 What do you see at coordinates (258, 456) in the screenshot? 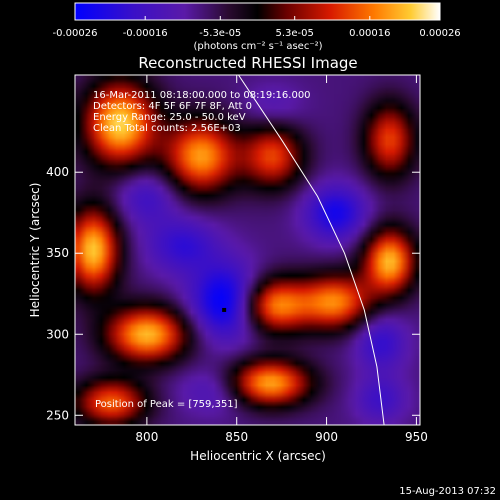
I see `x-axis-label: Heliocentric X (arcsec)` at bounding box center [258, 456].